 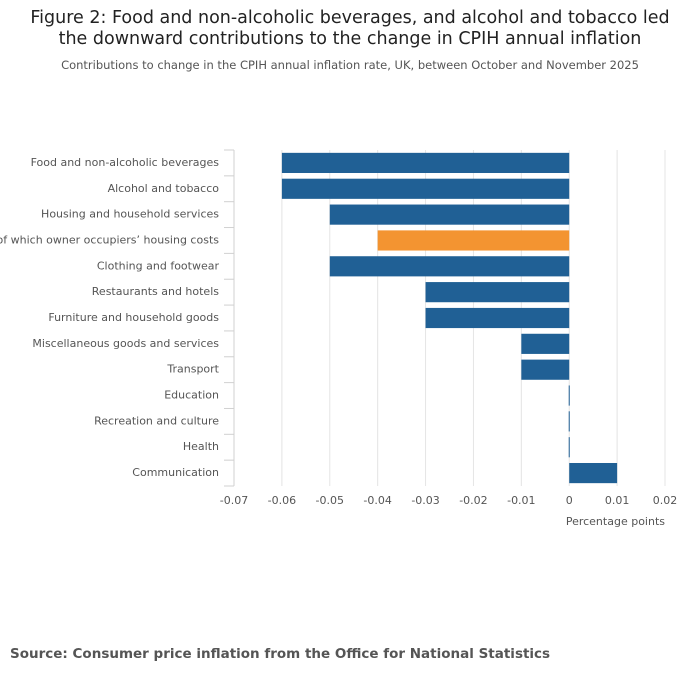 What do you see at coordinates (617, 500) in the screenshot?
I see `x-tick-label: 0.01` at bounding box center [617, 500].